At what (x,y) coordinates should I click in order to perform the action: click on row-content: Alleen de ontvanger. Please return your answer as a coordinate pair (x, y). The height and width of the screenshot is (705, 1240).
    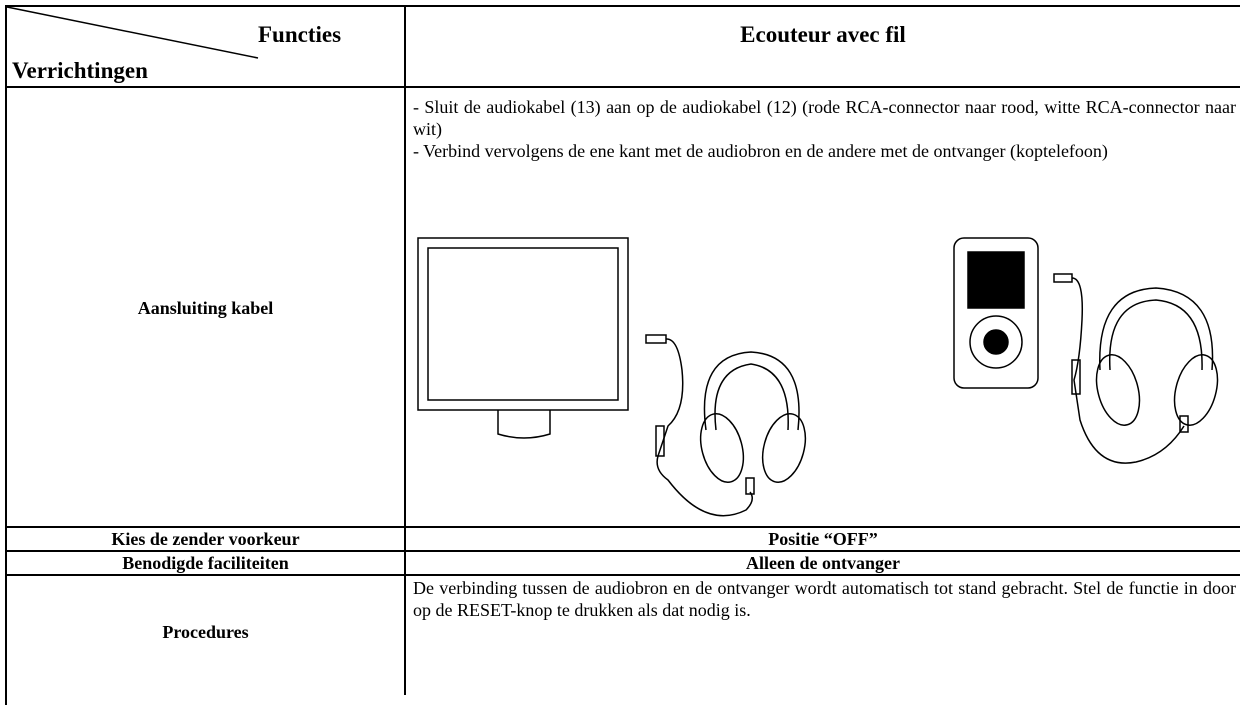
    Looking at the image, I should click on (823, 563).